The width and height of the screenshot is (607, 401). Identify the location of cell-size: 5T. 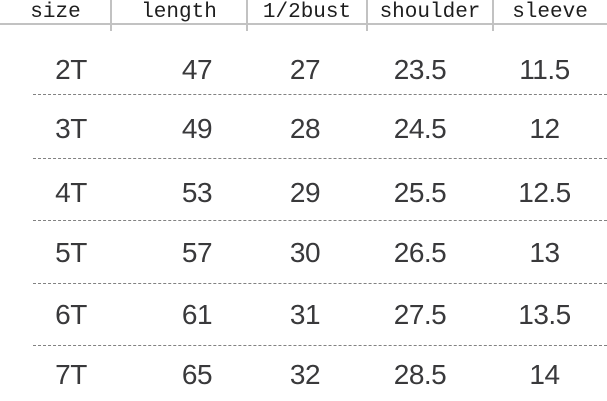
(71, 252).